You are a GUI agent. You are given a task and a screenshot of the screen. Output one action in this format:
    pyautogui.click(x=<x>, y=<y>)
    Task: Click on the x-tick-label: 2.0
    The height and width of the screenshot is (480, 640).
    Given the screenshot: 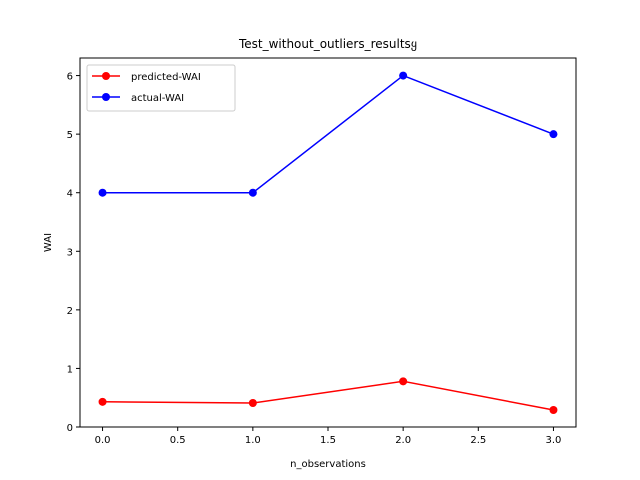 What is the action you would take?
    pyautogui.click(x=403, y=440)
    